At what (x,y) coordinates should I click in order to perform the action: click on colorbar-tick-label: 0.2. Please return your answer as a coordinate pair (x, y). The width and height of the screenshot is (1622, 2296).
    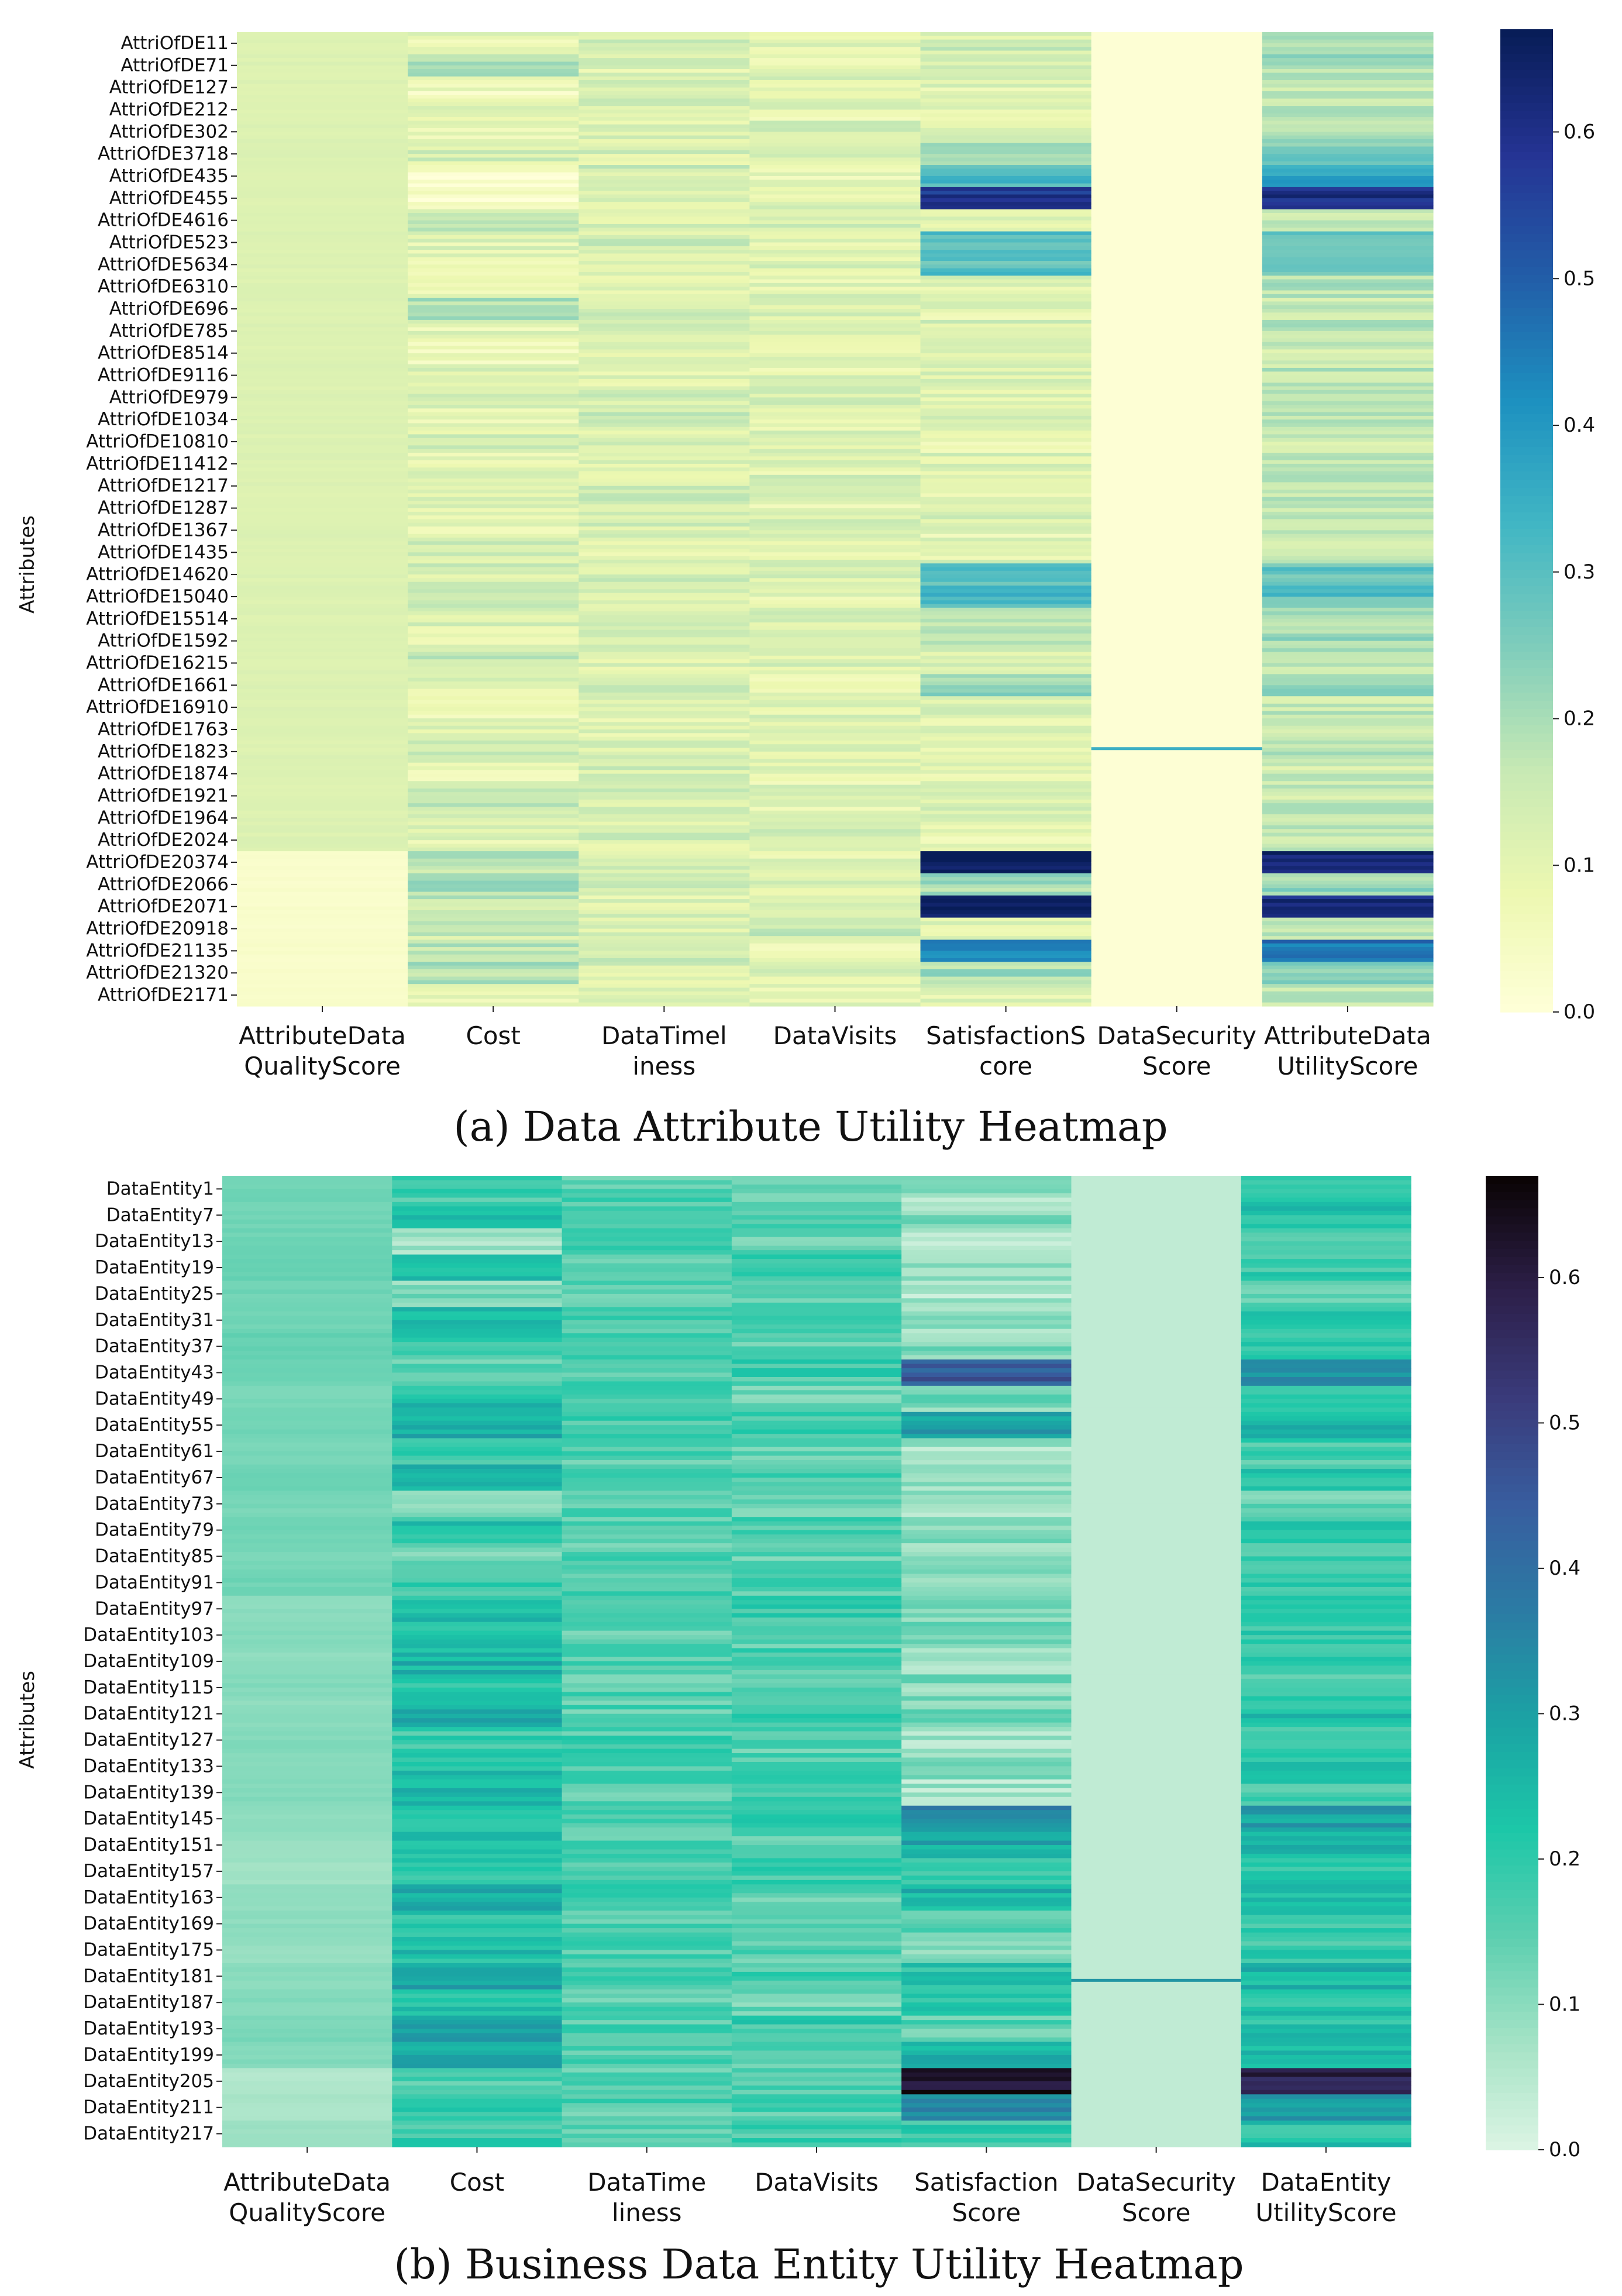
    Looking at the image, I should click on (1564, 1859).